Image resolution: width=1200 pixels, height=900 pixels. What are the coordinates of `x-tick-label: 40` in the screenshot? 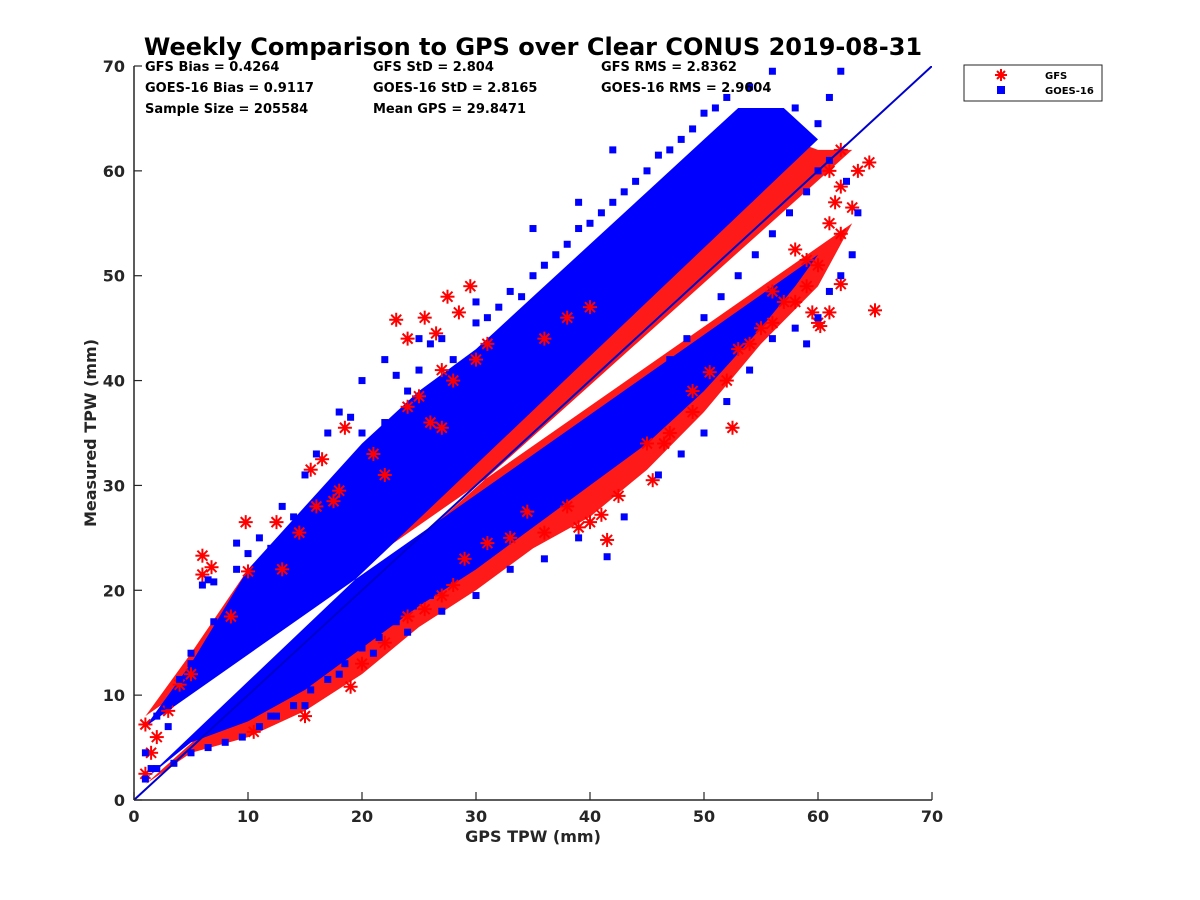 It's located at (590, 816).